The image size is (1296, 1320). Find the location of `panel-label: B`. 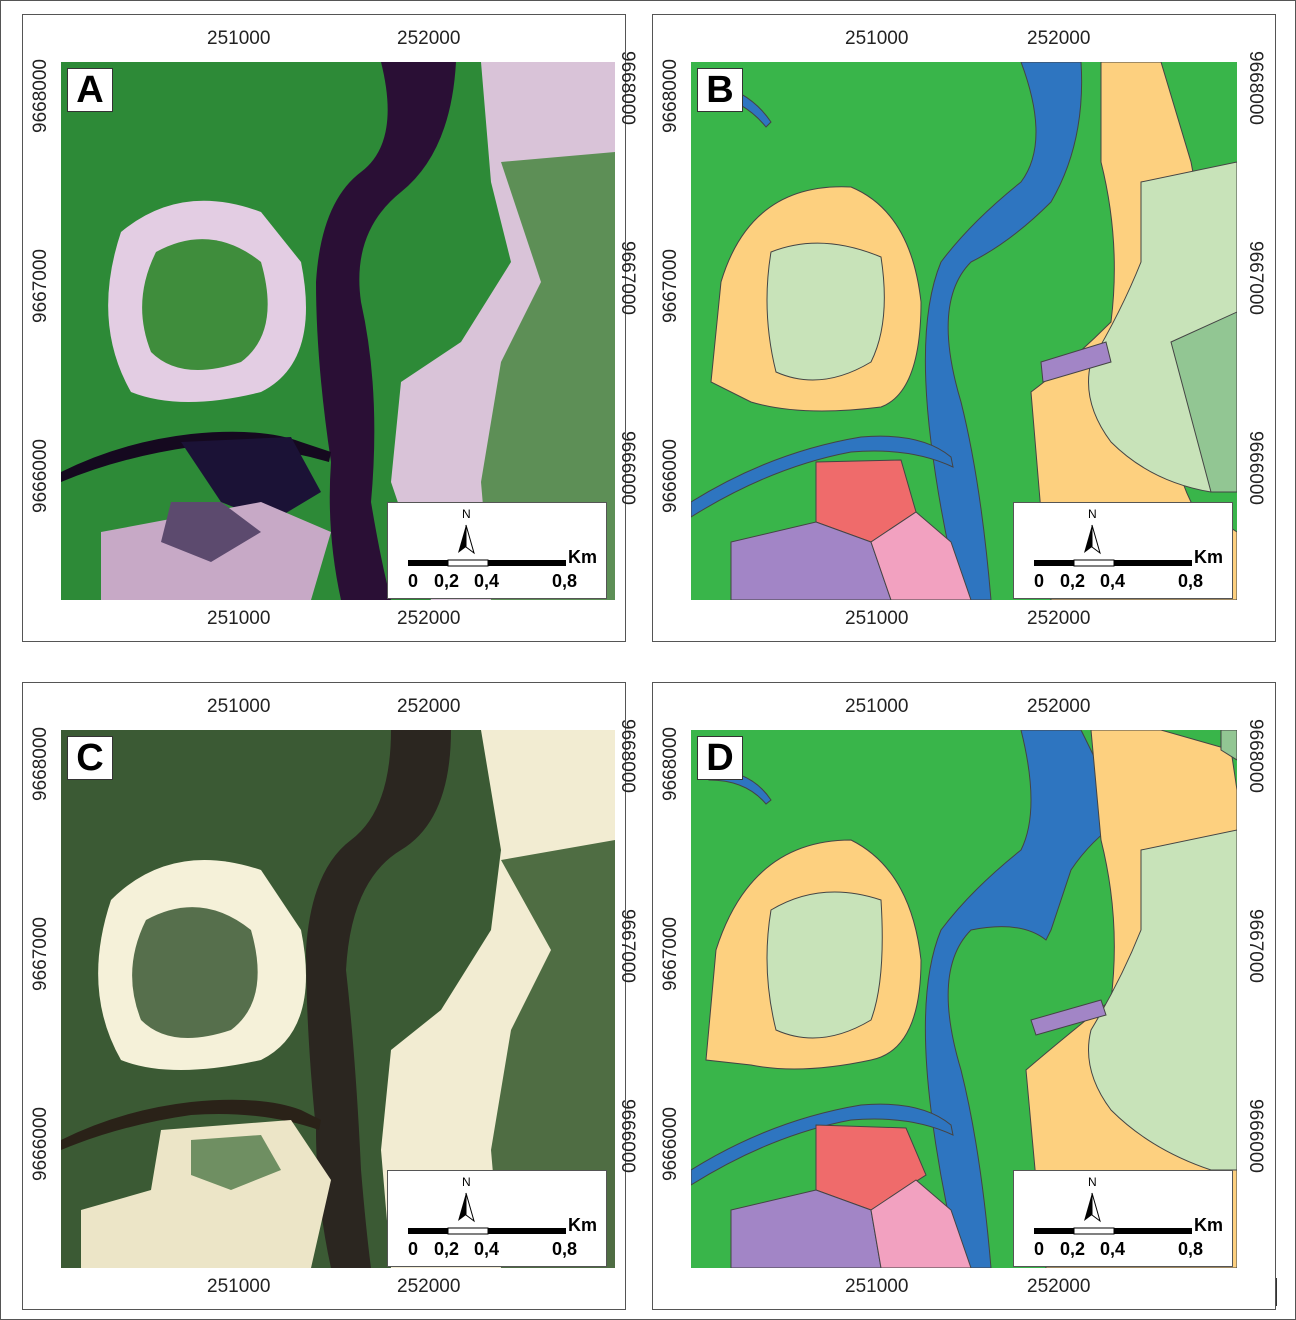

panel-label: B is located at coordinates (720, 90).